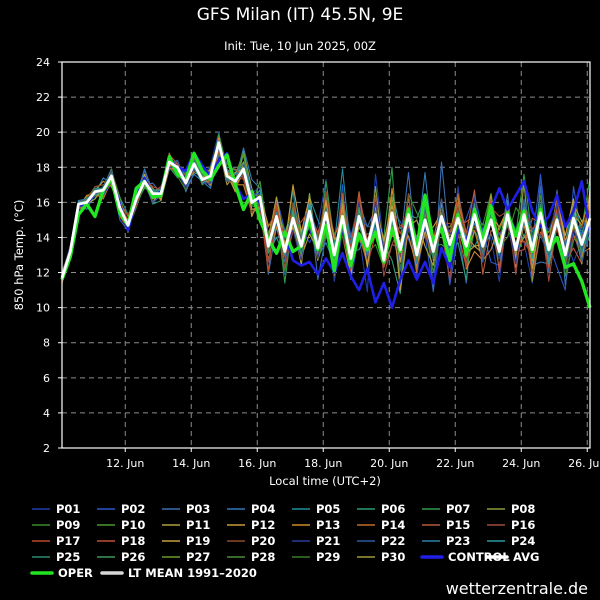  Describe the element at coordinates (43, 97) in the screenshot. I see `y-tick-label-10: 22` at that location.